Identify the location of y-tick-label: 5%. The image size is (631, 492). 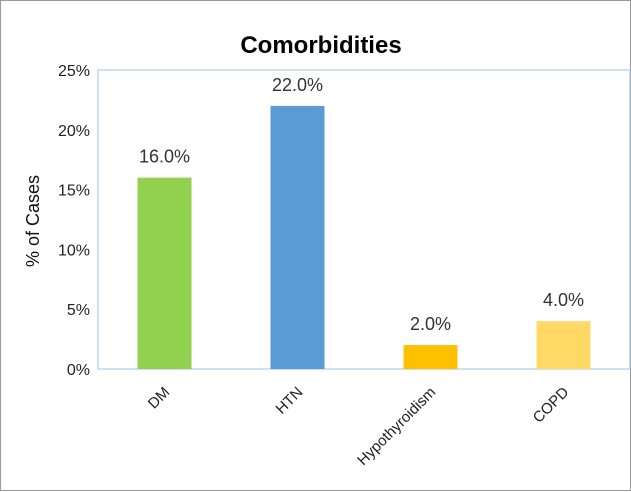
(78, 310).